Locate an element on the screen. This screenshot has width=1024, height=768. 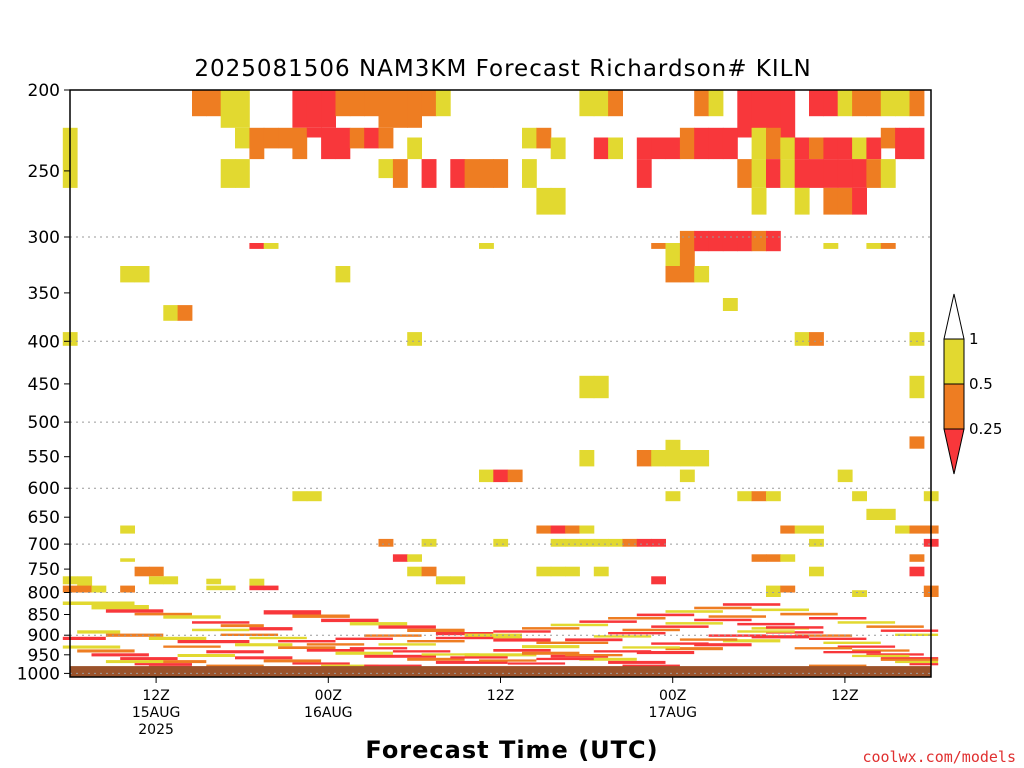
x-tick-label: 2025 is located at coordinates (156, 730).